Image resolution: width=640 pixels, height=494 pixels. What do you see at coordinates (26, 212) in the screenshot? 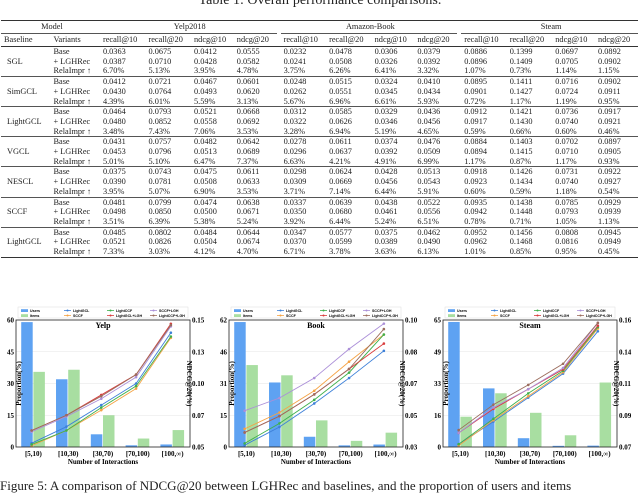
I see `baseline-name: SCCF` at bounding box center [26, 212].